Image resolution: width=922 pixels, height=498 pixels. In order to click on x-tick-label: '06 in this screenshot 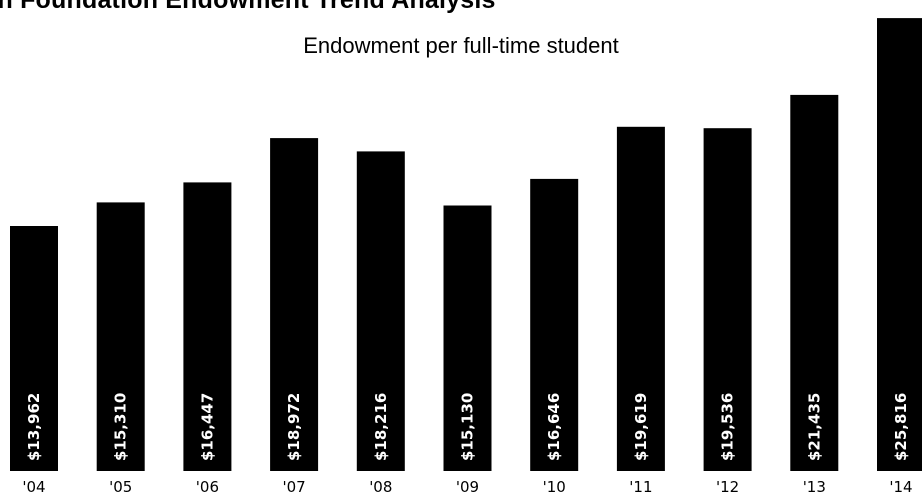, I will do `click(207, 487)`.